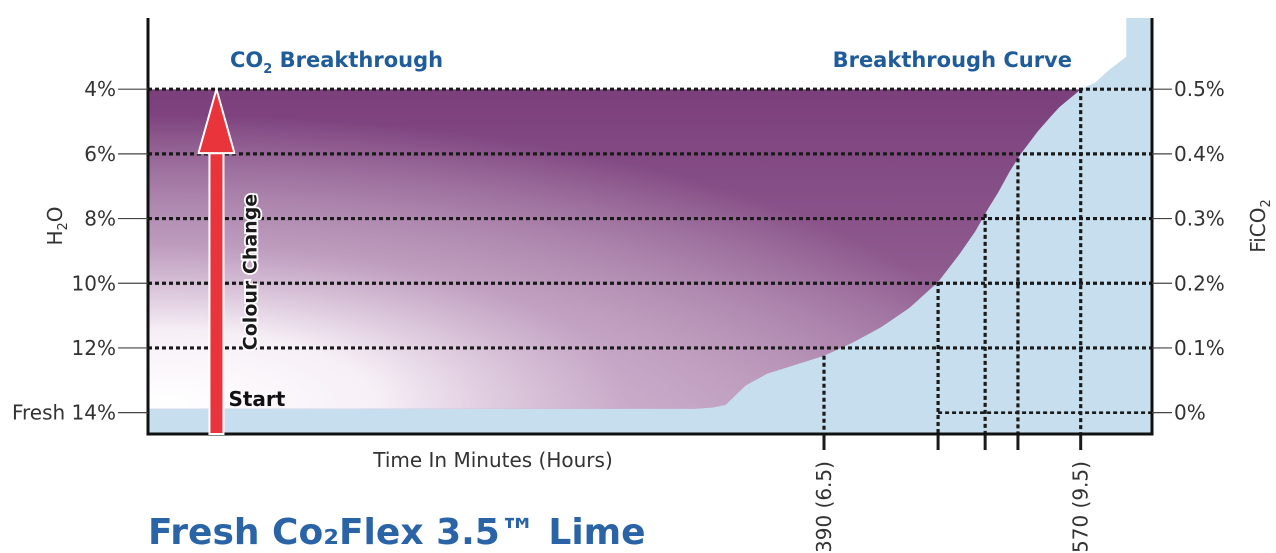  I want to click on vertical-gridlines, so click(952, 269).